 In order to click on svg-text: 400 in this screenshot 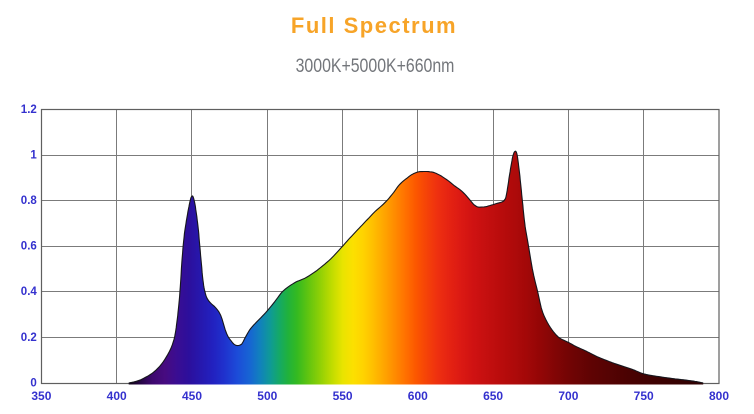, I will do `click(117, 396)`.